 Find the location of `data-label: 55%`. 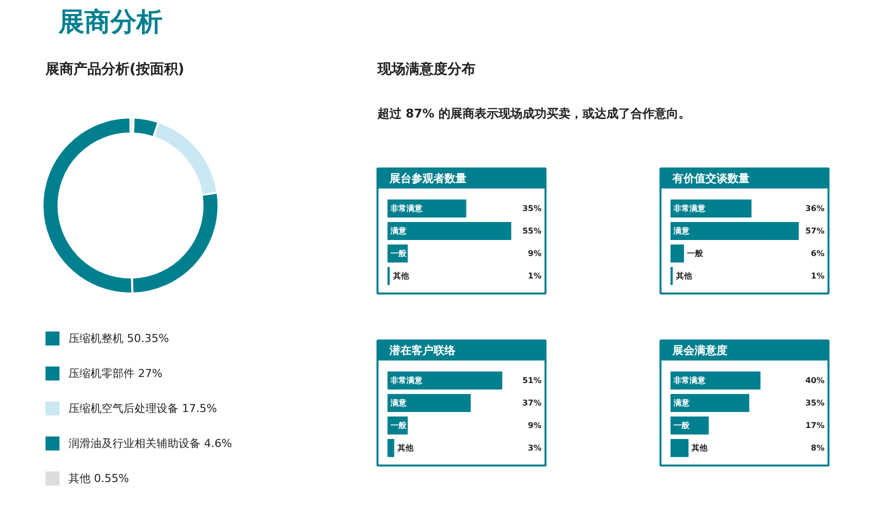

data-label: 55% is located at coordinates (532, 231).